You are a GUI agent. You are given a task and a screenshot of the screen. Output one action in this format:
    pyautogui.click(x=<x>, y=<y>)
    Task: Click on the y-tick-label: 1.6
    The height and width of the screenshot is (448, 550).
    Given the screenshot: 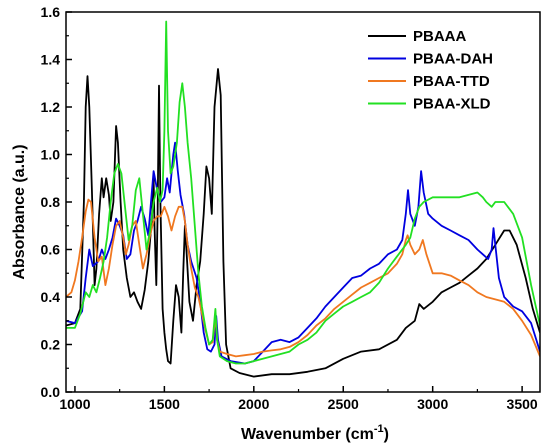 What is the action you would take?
    pyautogui.click(x=51, y=12)
    